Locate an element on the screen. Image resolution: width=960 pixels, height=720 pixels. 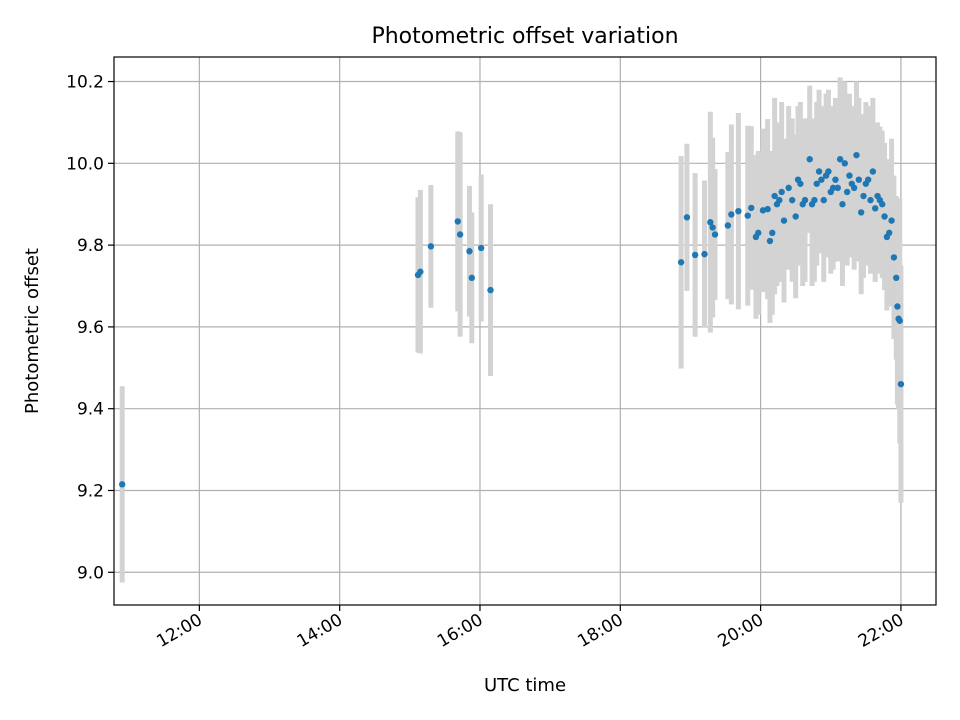
y-tick-label: 9.8 is located at coordinates (90, 246).